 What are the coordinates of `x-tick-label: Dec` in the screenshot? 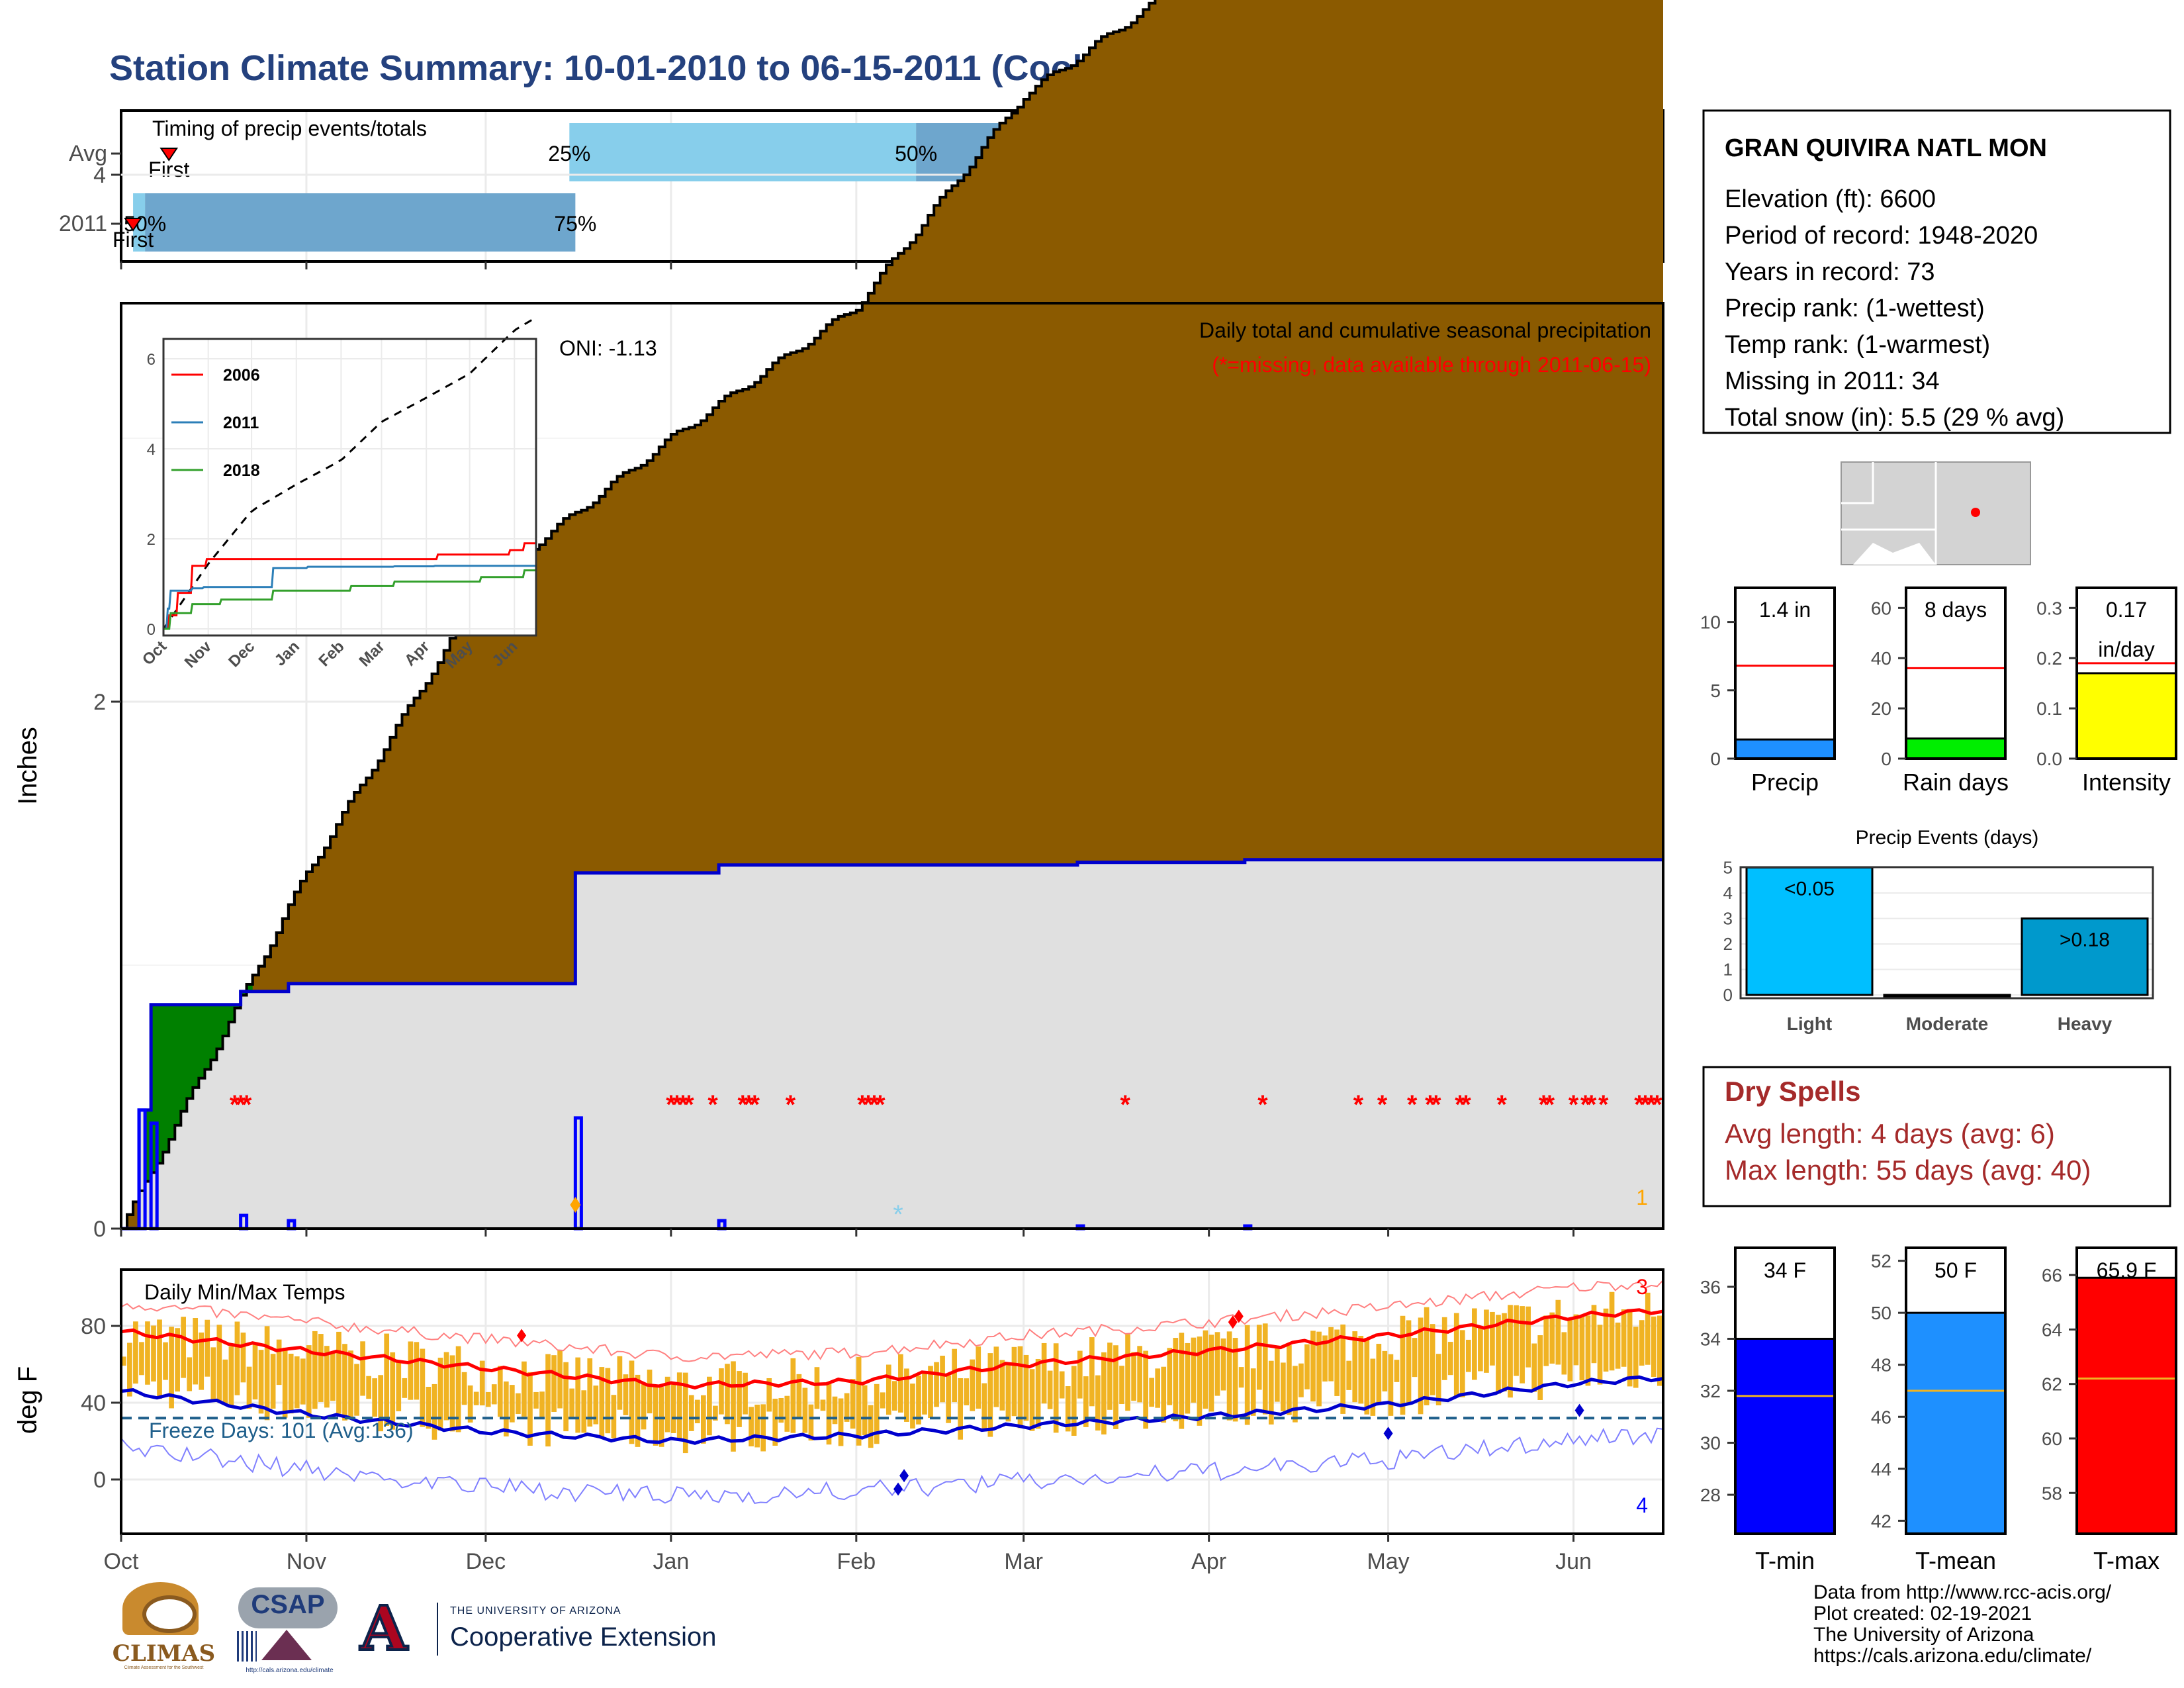 It's located at (486, 1561).